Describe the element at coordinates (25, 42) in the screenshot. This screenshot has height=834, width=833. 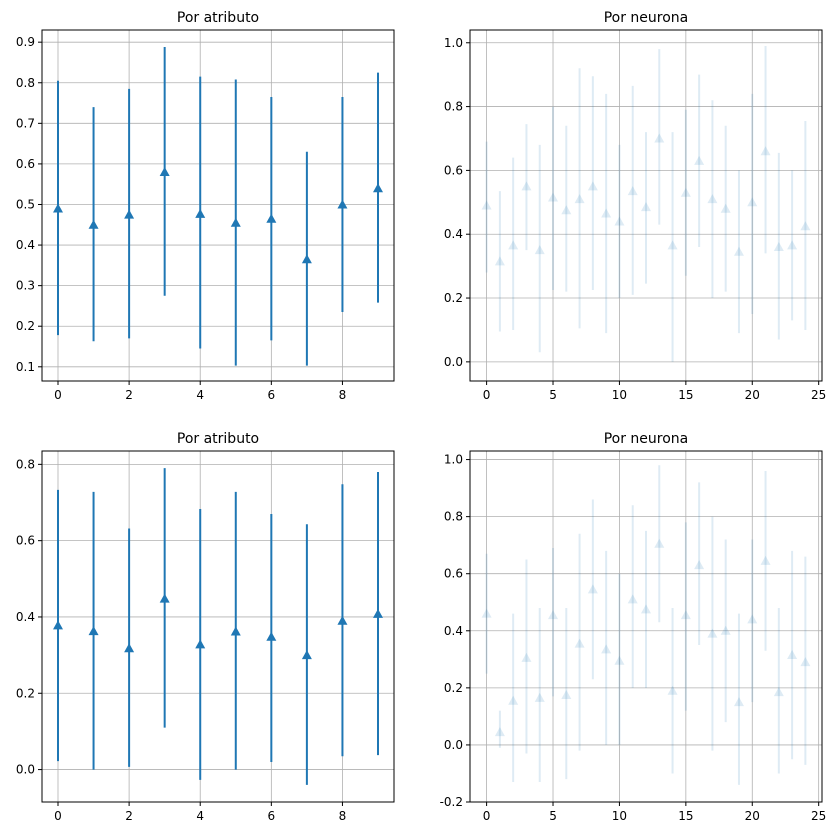
I see `y-tick-label: 0.9` at that location.